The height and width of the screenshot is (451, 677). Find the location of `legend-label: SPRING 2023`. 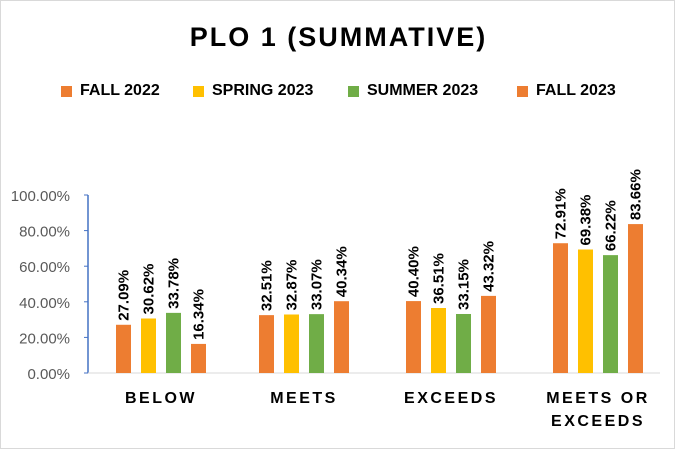

legend-label: SPRING 2023 is located at coordinates (263, 90).